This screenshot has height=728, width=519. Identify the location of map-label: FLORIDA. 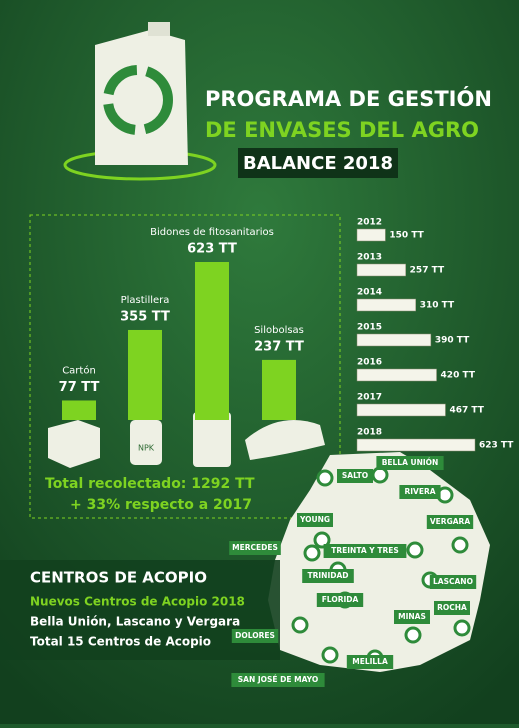
(340, 599).